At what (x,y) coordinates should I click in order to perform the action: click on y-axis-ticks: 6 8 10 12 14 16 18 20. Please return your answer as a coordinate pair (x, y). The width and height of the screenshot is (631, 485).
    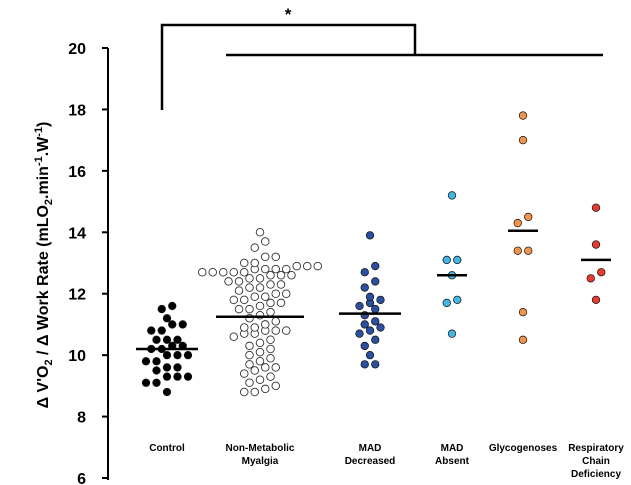
    Looking at the image, I should click on (88, 263).